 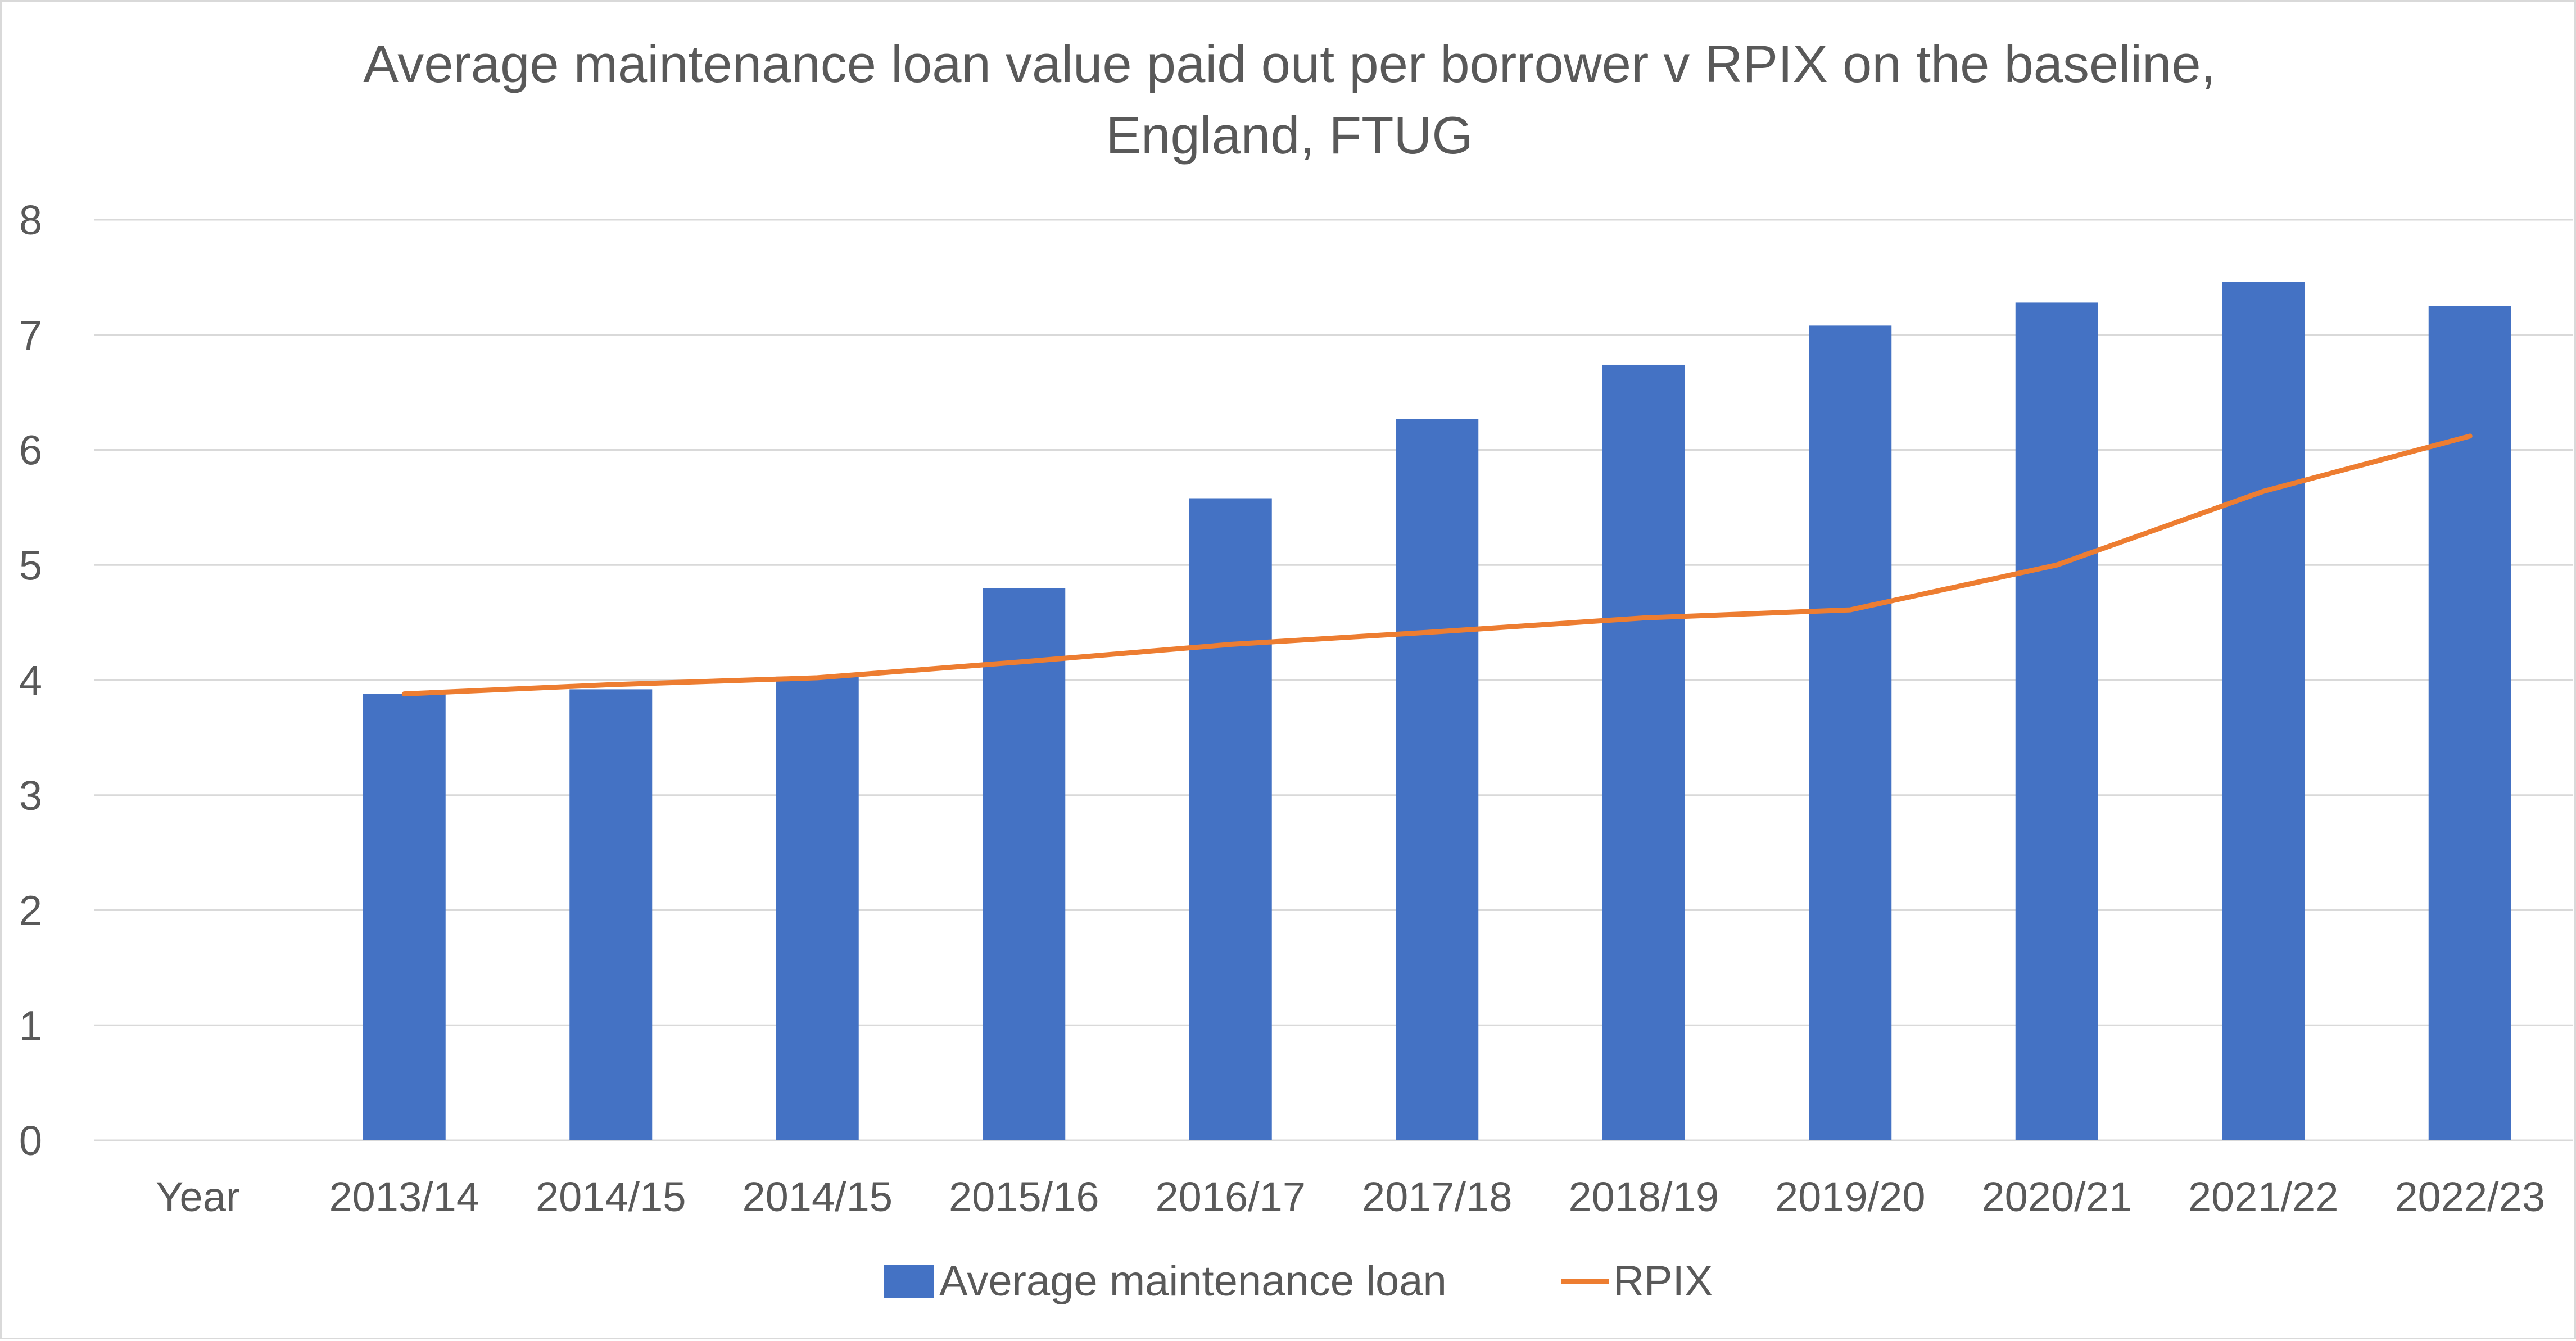 I want to click on x-tick-label: 2016/17, so click(x=1231, y=1197).